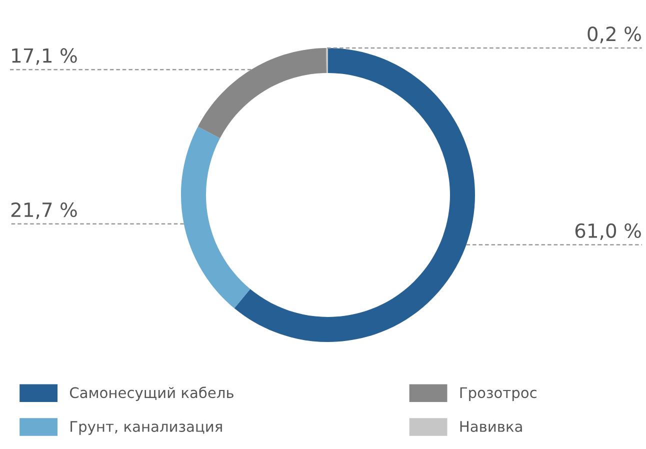 Image resolution: width=646 pixels, height=449 pixels. Describe the element at coordinates (608, 231) in the screenshot. I see `data-label: 61,0 %` at that location.